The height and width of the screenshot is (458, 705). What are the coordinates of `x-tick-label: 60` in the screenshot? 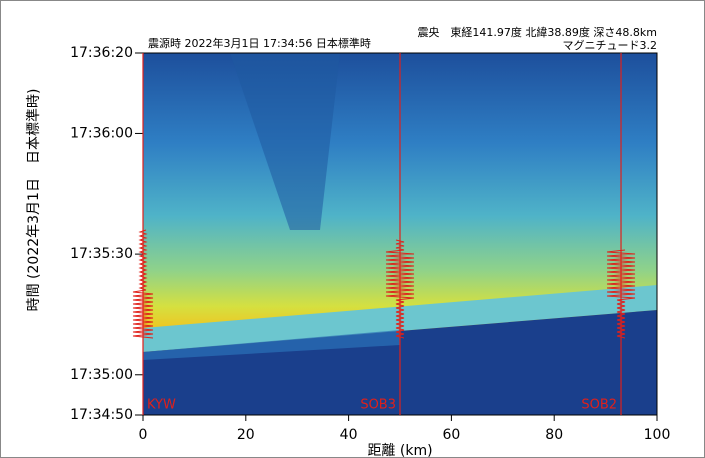 It's located at (451, 435).